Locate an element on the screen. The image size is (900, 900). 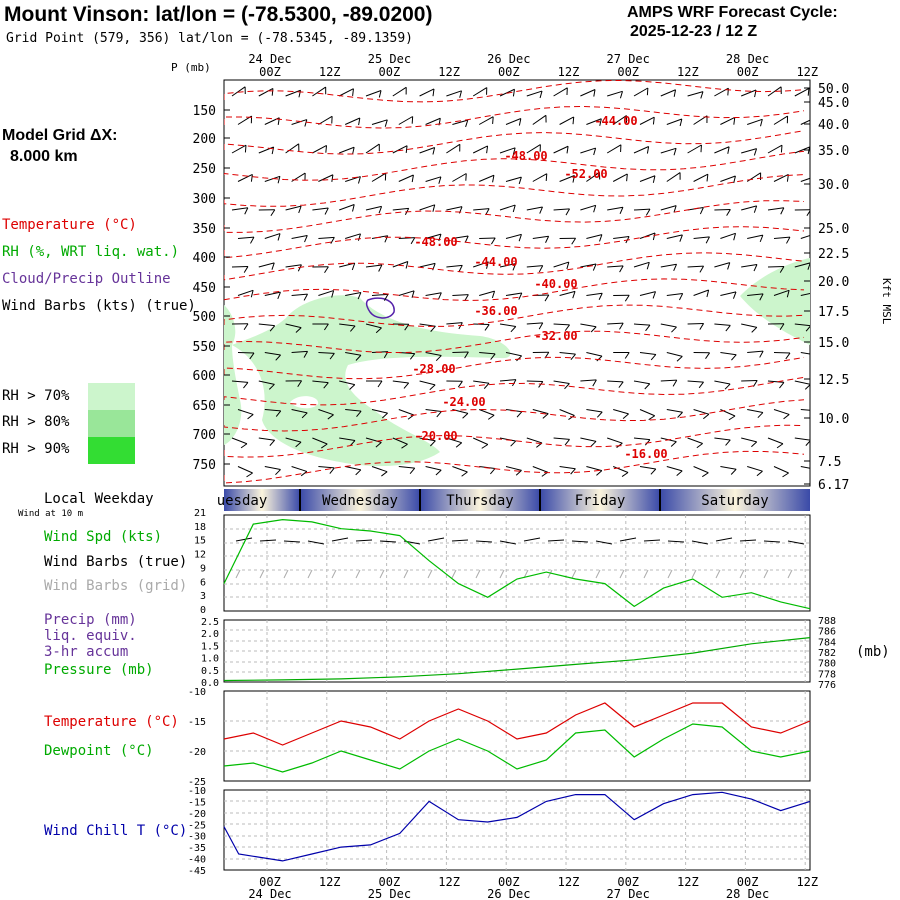
tick-label: 12 is located at coordinates (200, 555).